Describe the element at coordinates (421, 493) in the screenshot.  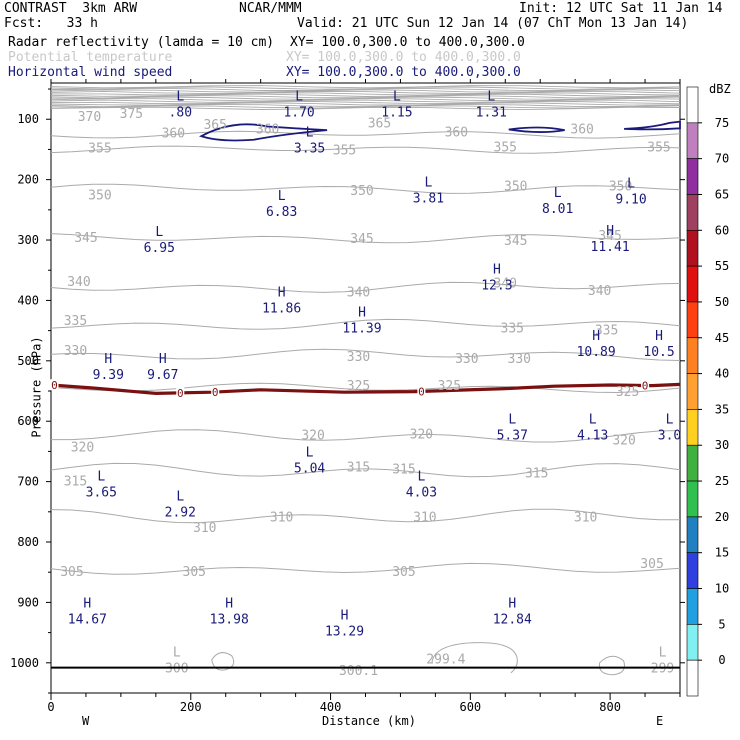
I see `wind-extremum-value: 4.03` at that location.